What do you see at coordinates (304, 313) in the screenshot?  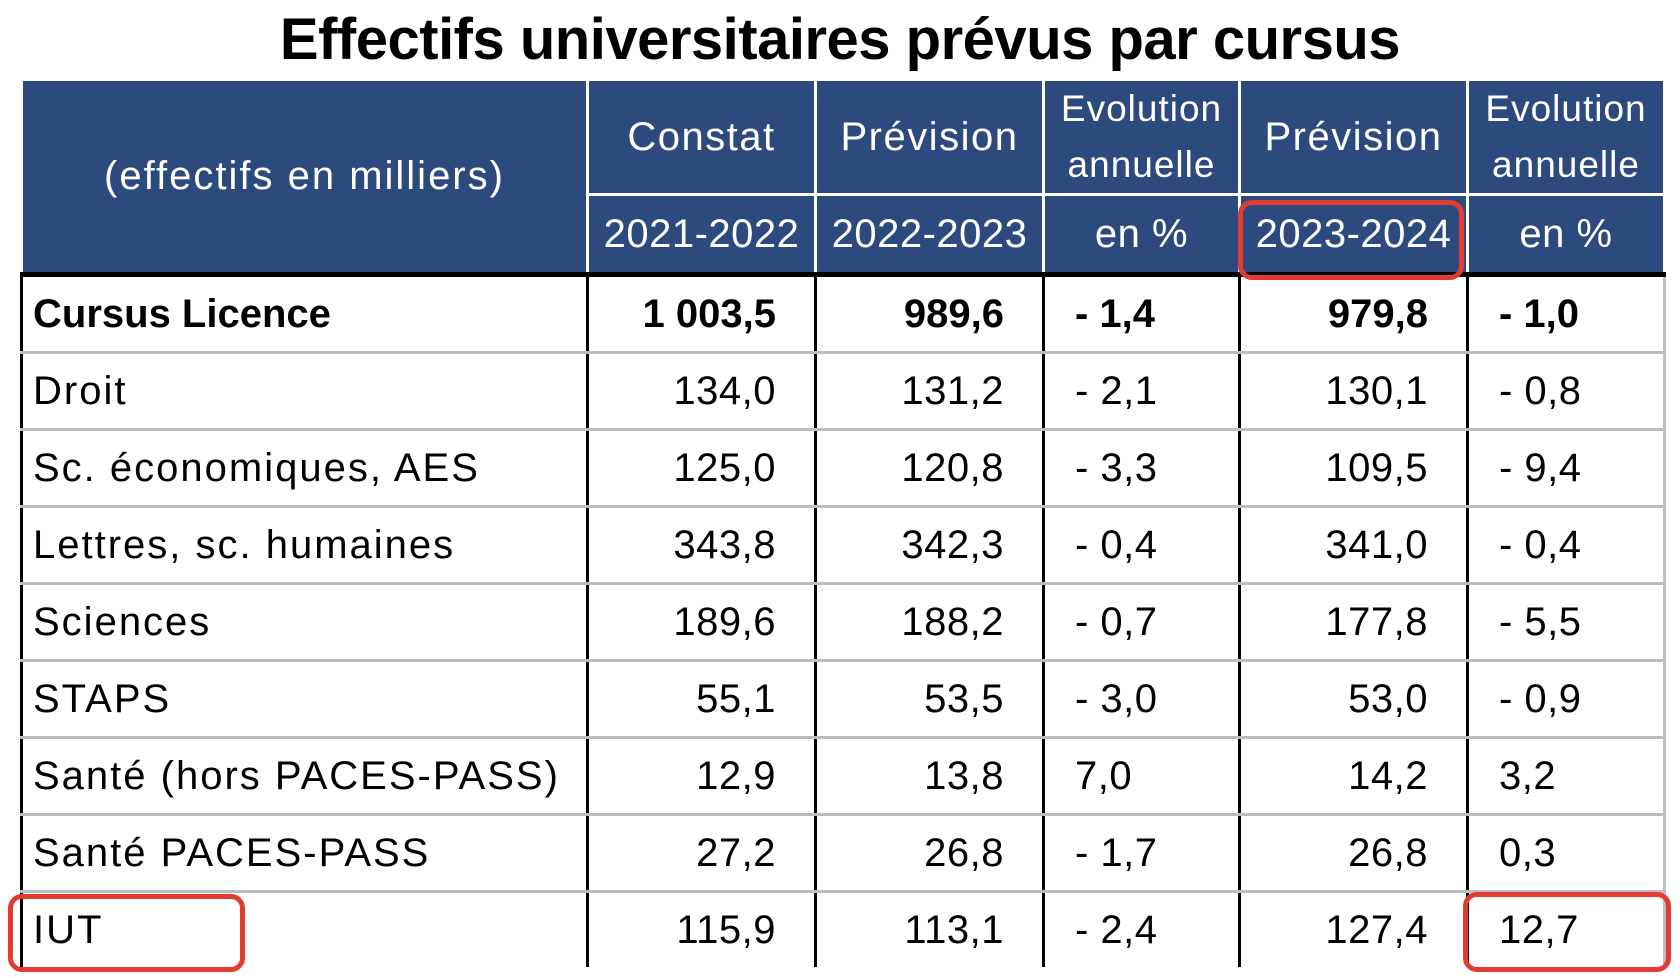 I see `row-label: Cursus Licence` at bounding box center [304, 313].